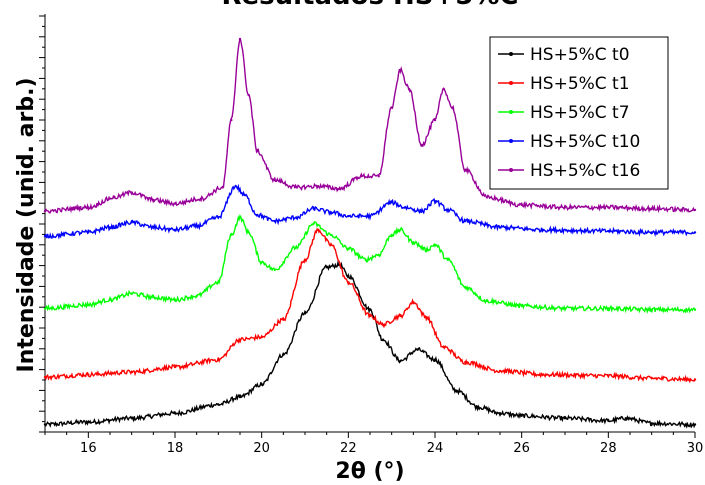 The width and height of the screenshot is (705, 485). I want to click on y-axis-ticks, so click(42, 224).